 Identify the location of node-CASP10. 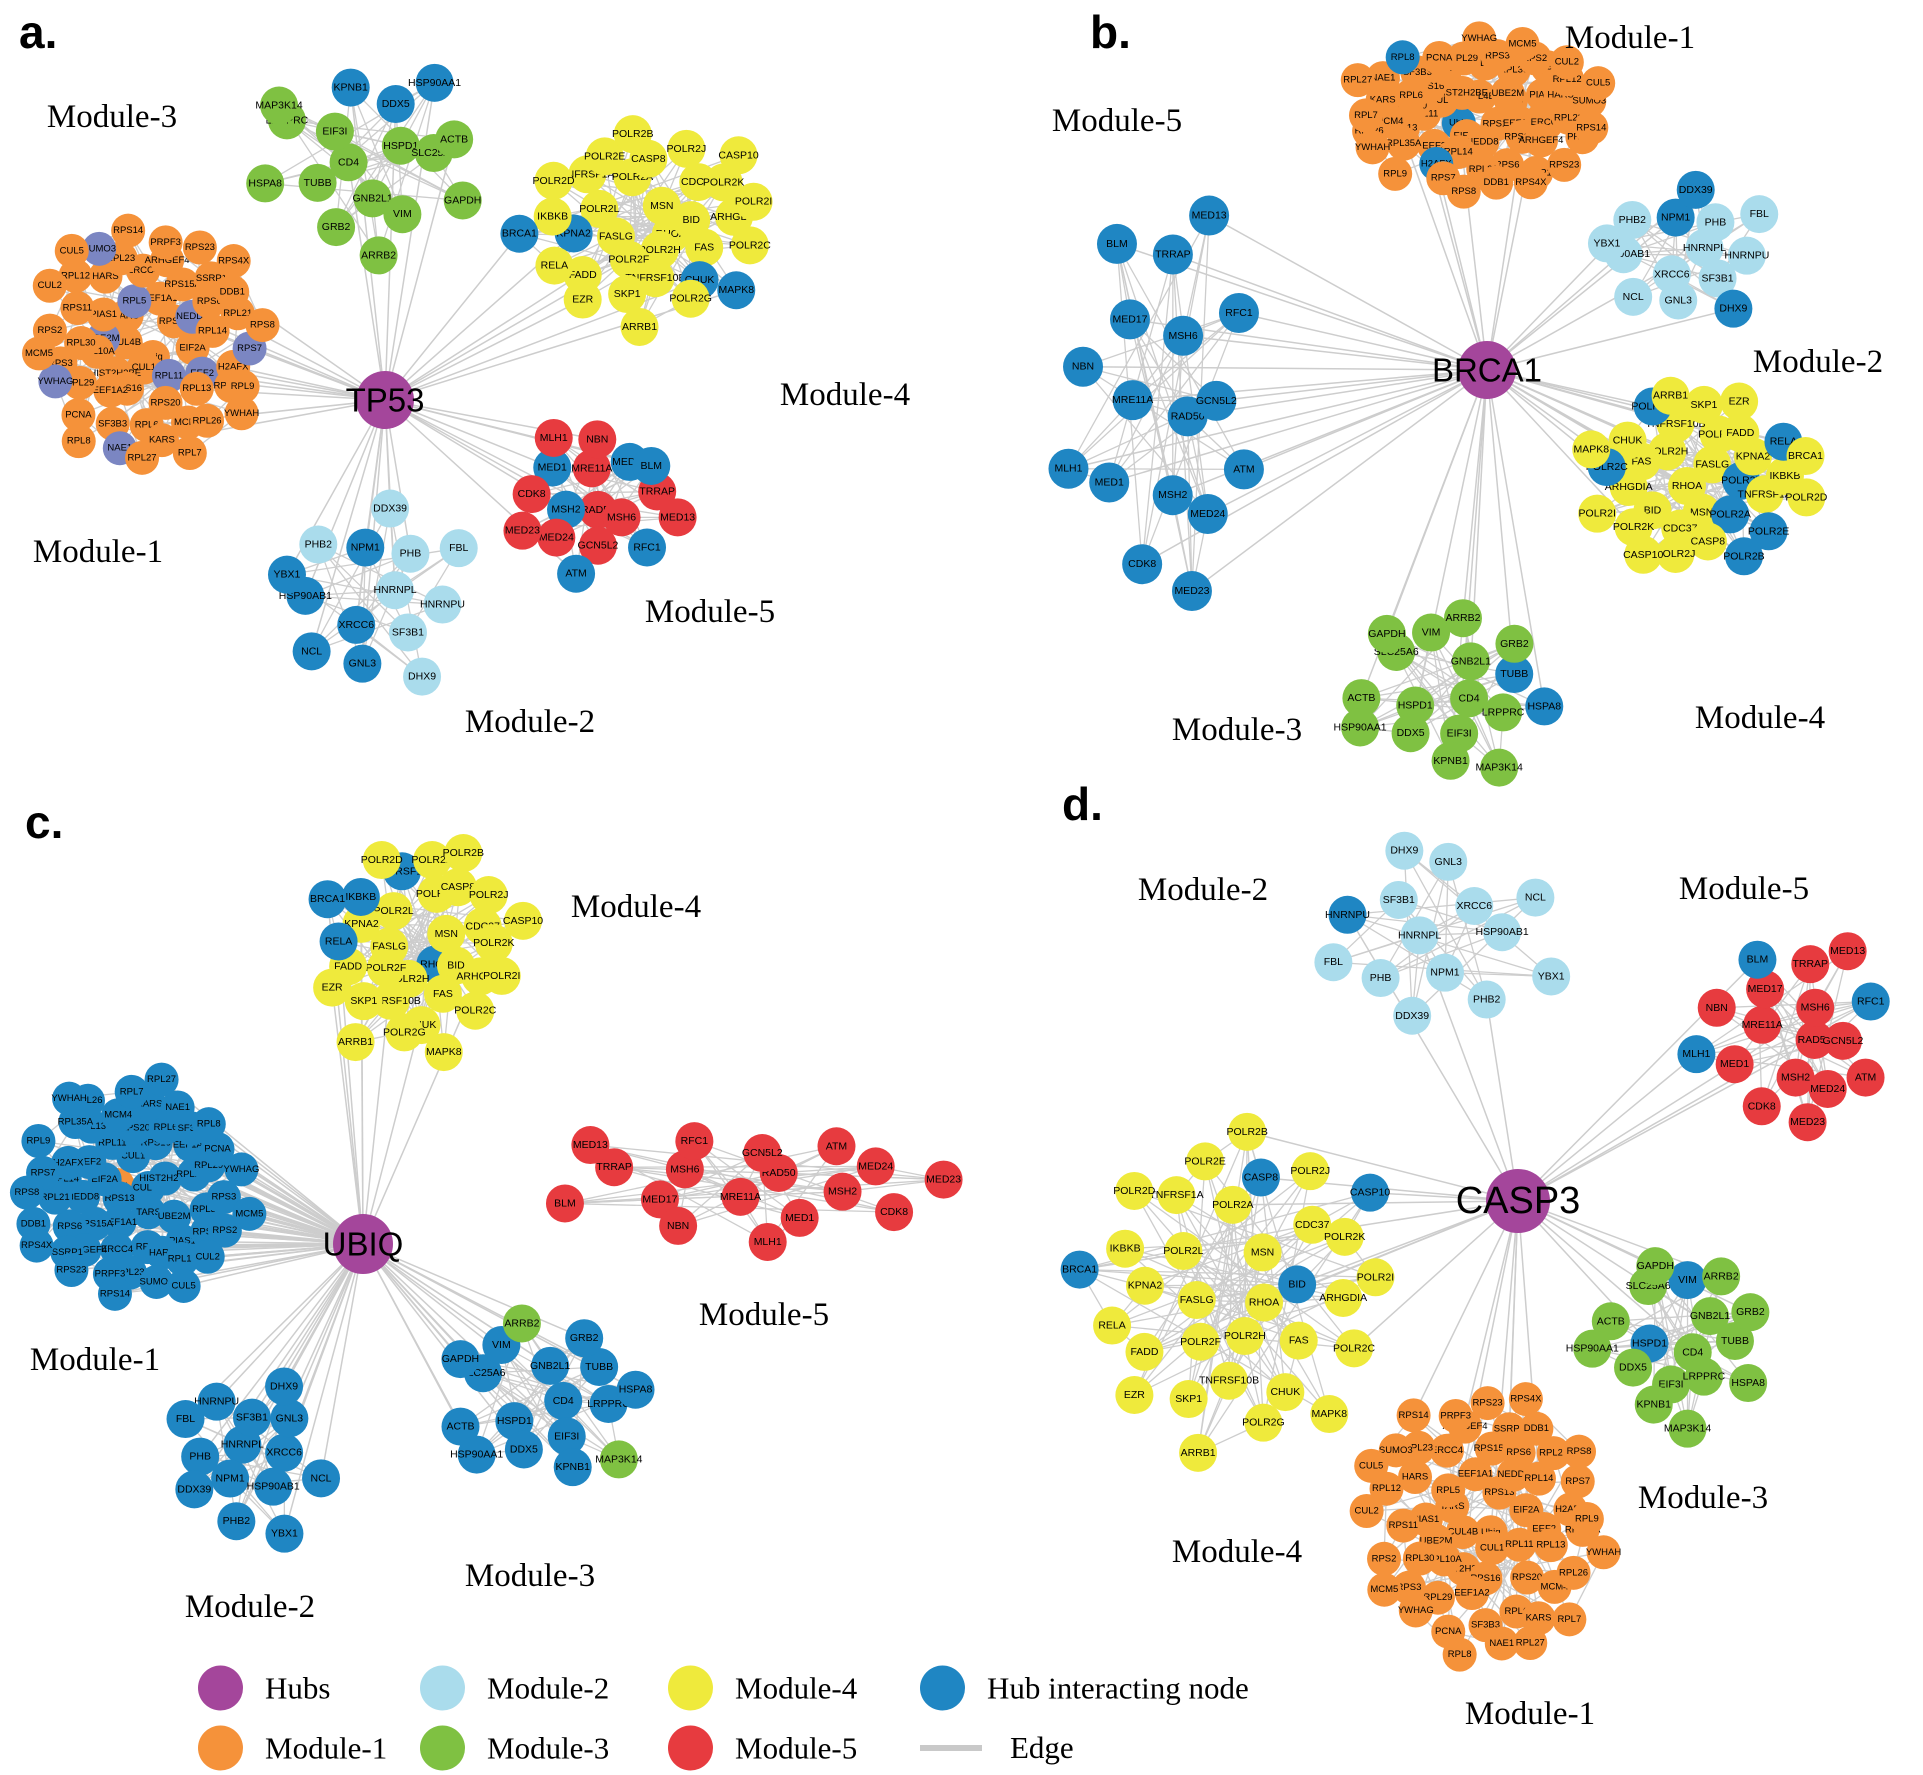
(738, 155).